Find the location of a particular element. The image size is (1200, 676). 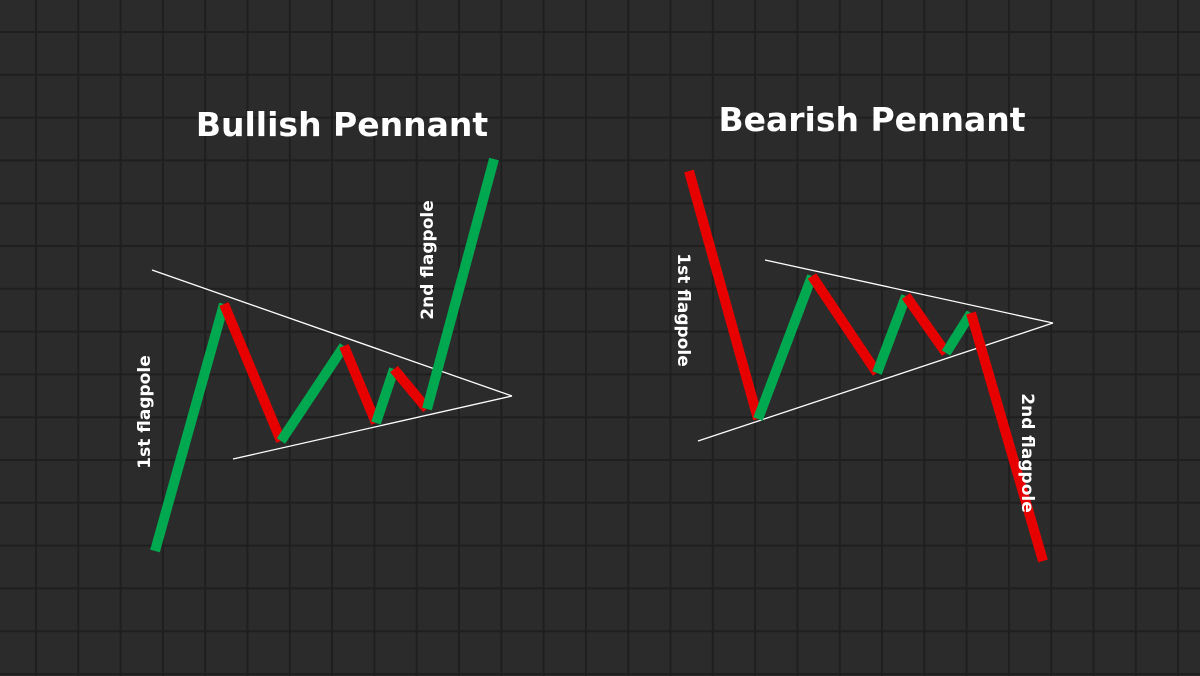

bullish-second-flagpole-label: 2nd flagpole is located at coordinates (428, 259).